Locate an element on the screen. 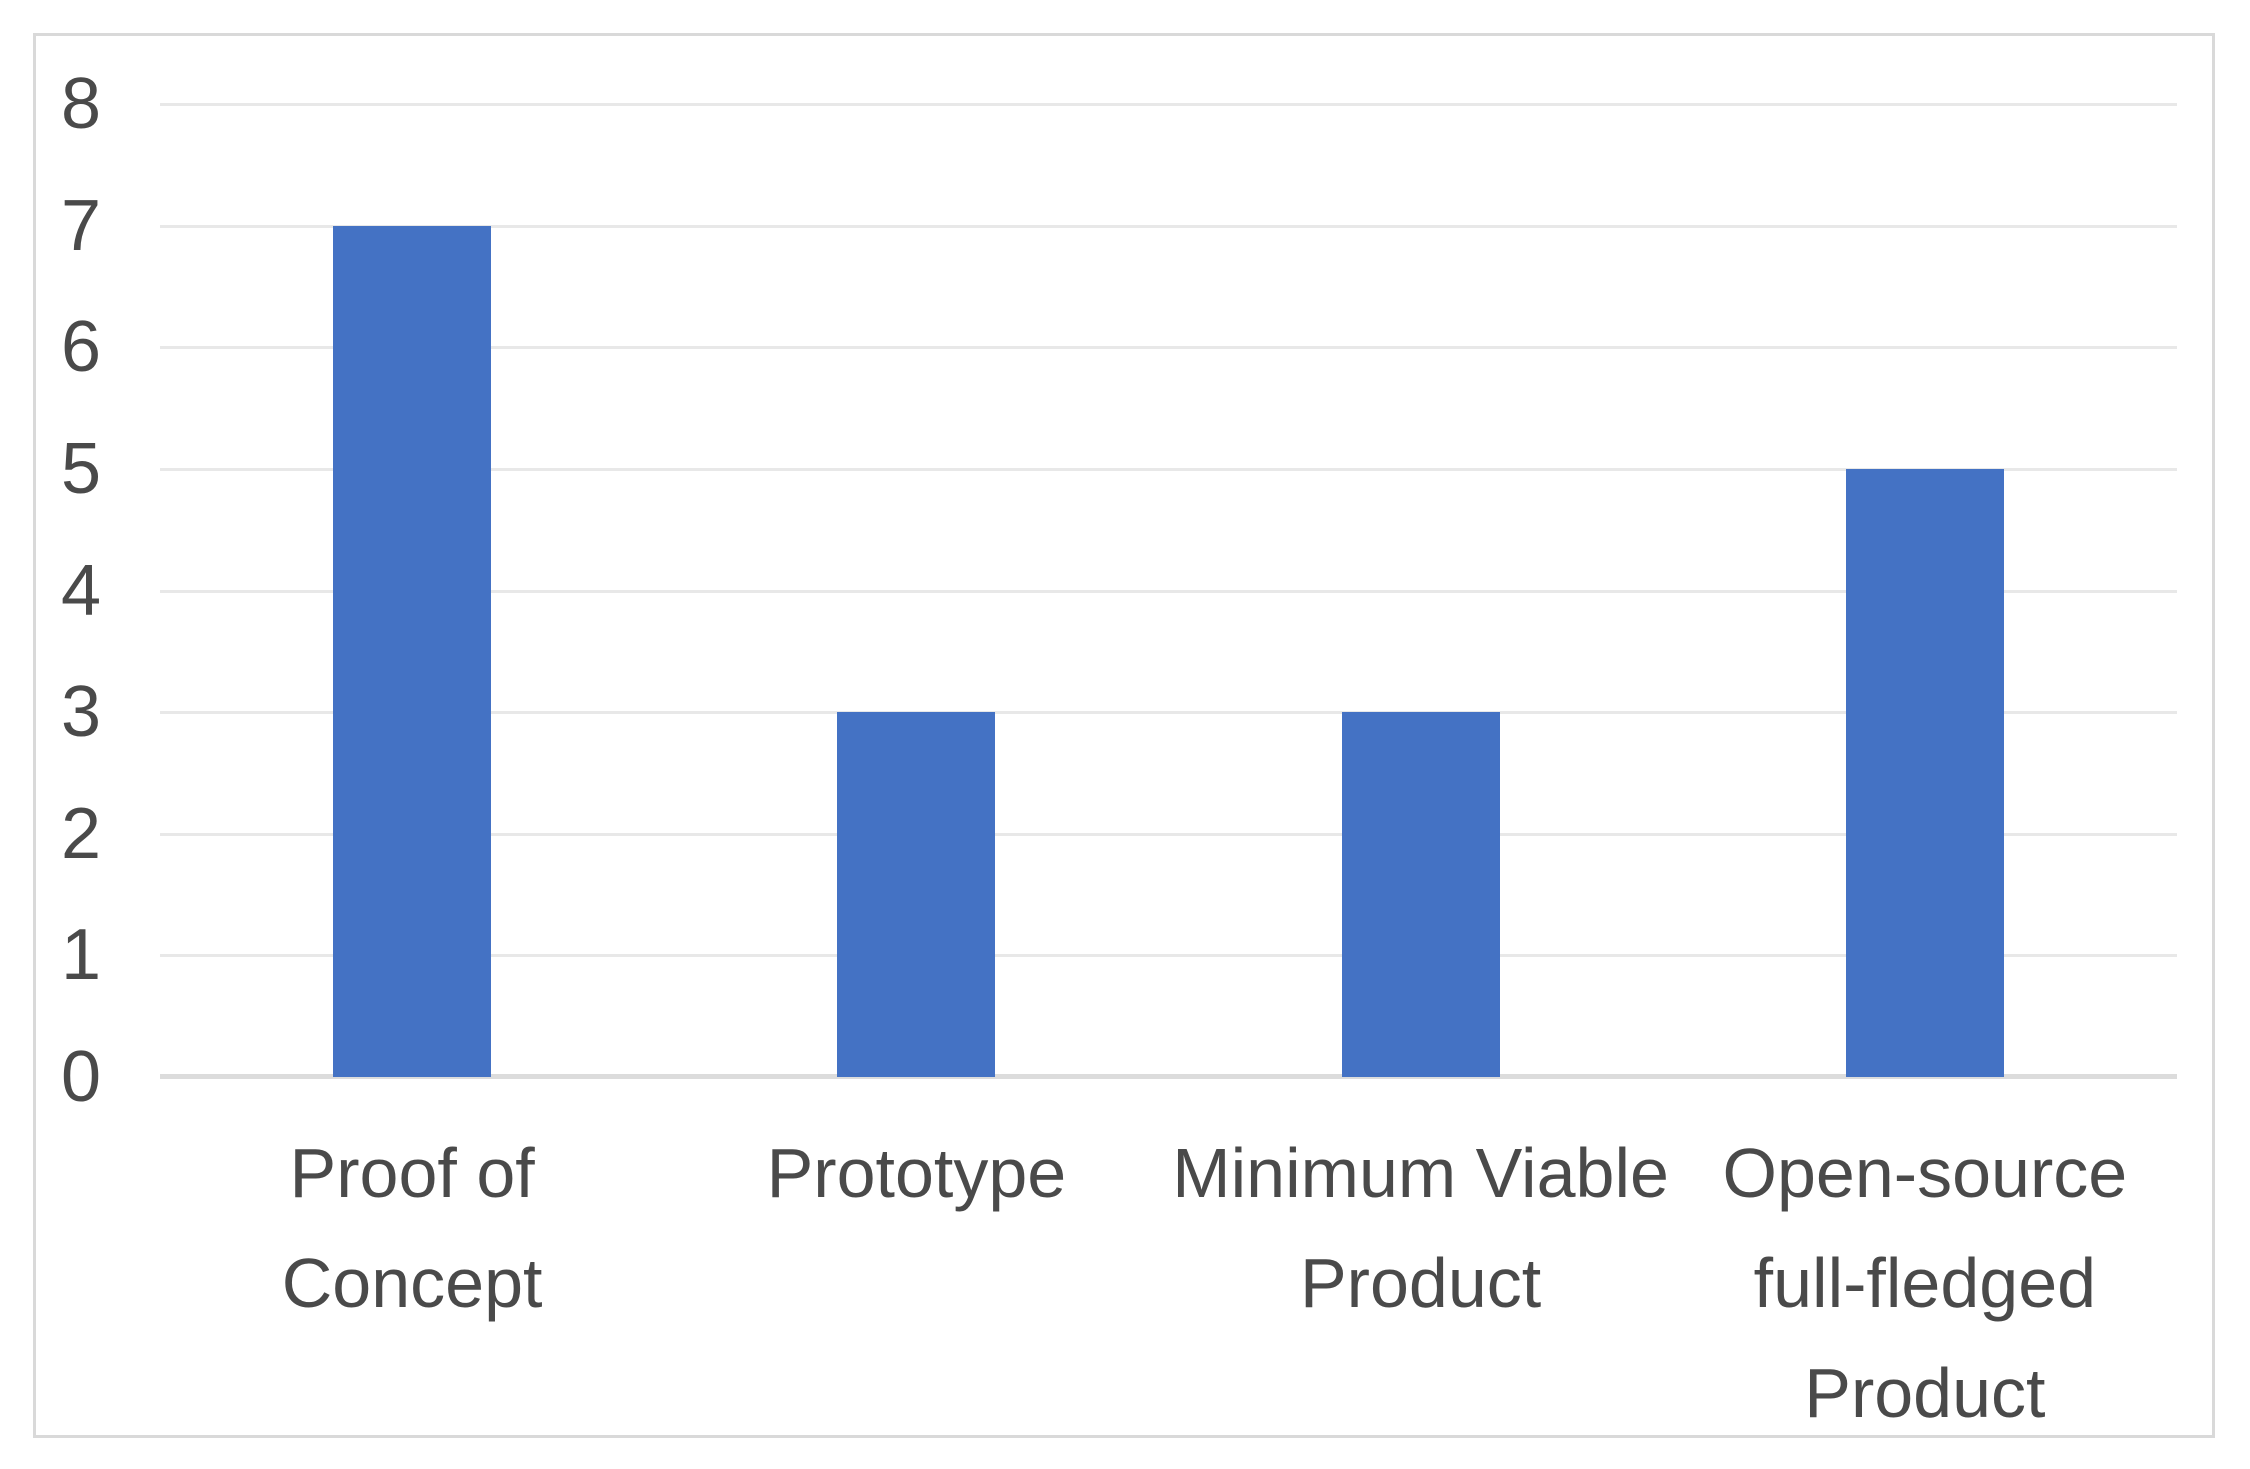 The width and height of the screenshot is (2250, 1469). y-tick-label-0: 0 is located at coordinates (81, 1077).